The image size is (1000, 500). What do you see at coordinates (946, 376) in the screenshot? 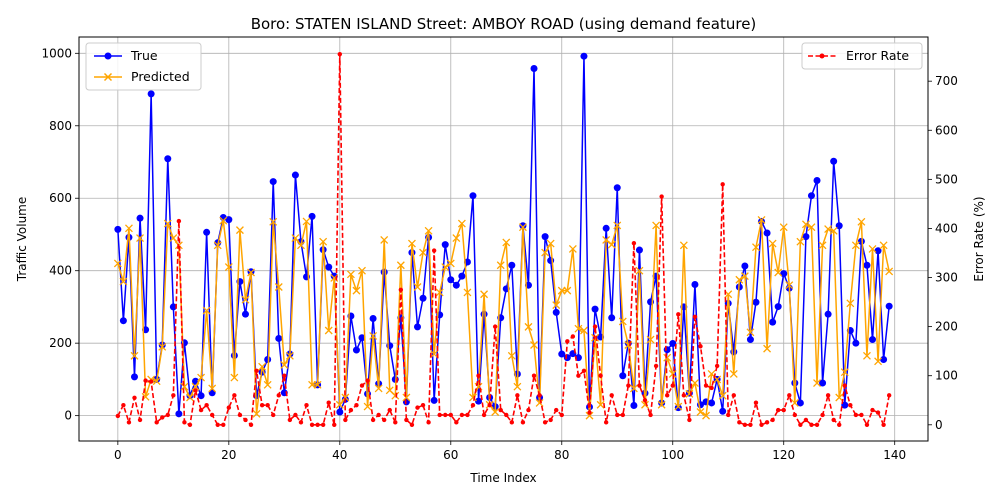
I see `y2-tick-label: 100` at bounding box center [946, 376].